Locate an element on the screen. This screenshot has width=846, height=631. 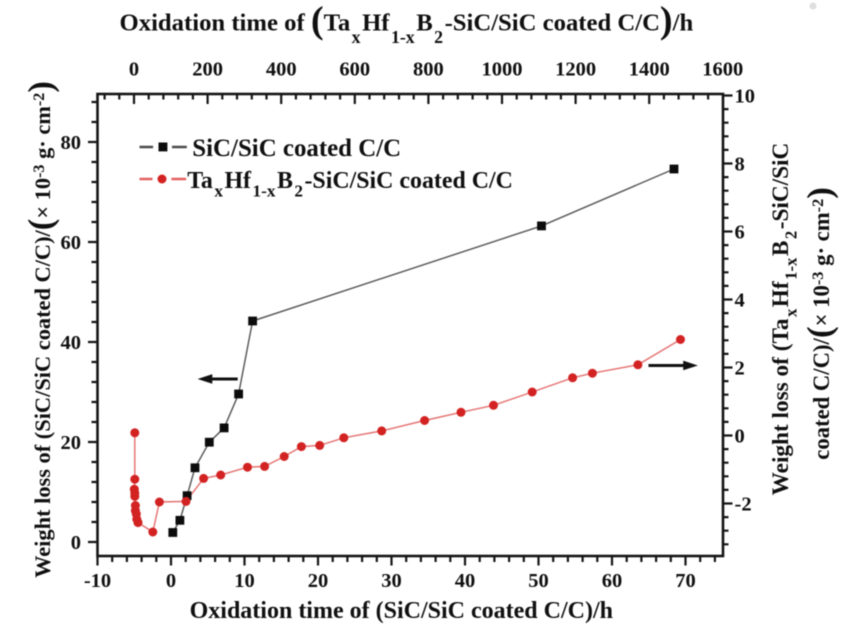
svg-text: -2 is located at coordinates (743, 504).